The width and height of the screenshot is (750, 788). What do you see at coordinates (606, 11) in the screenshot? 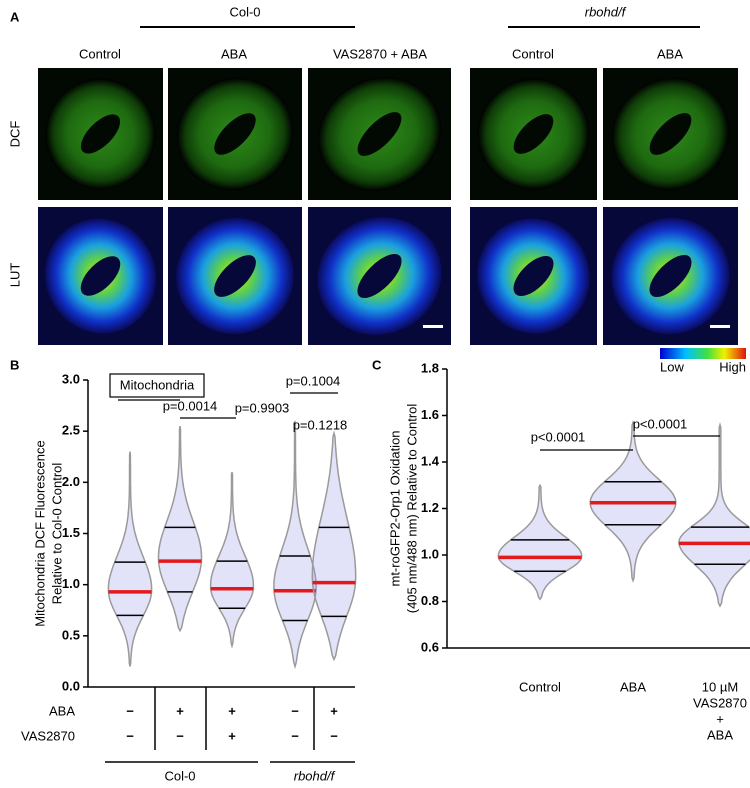
I see `group-title: rbohd/f` at bounding box center [606, 11].